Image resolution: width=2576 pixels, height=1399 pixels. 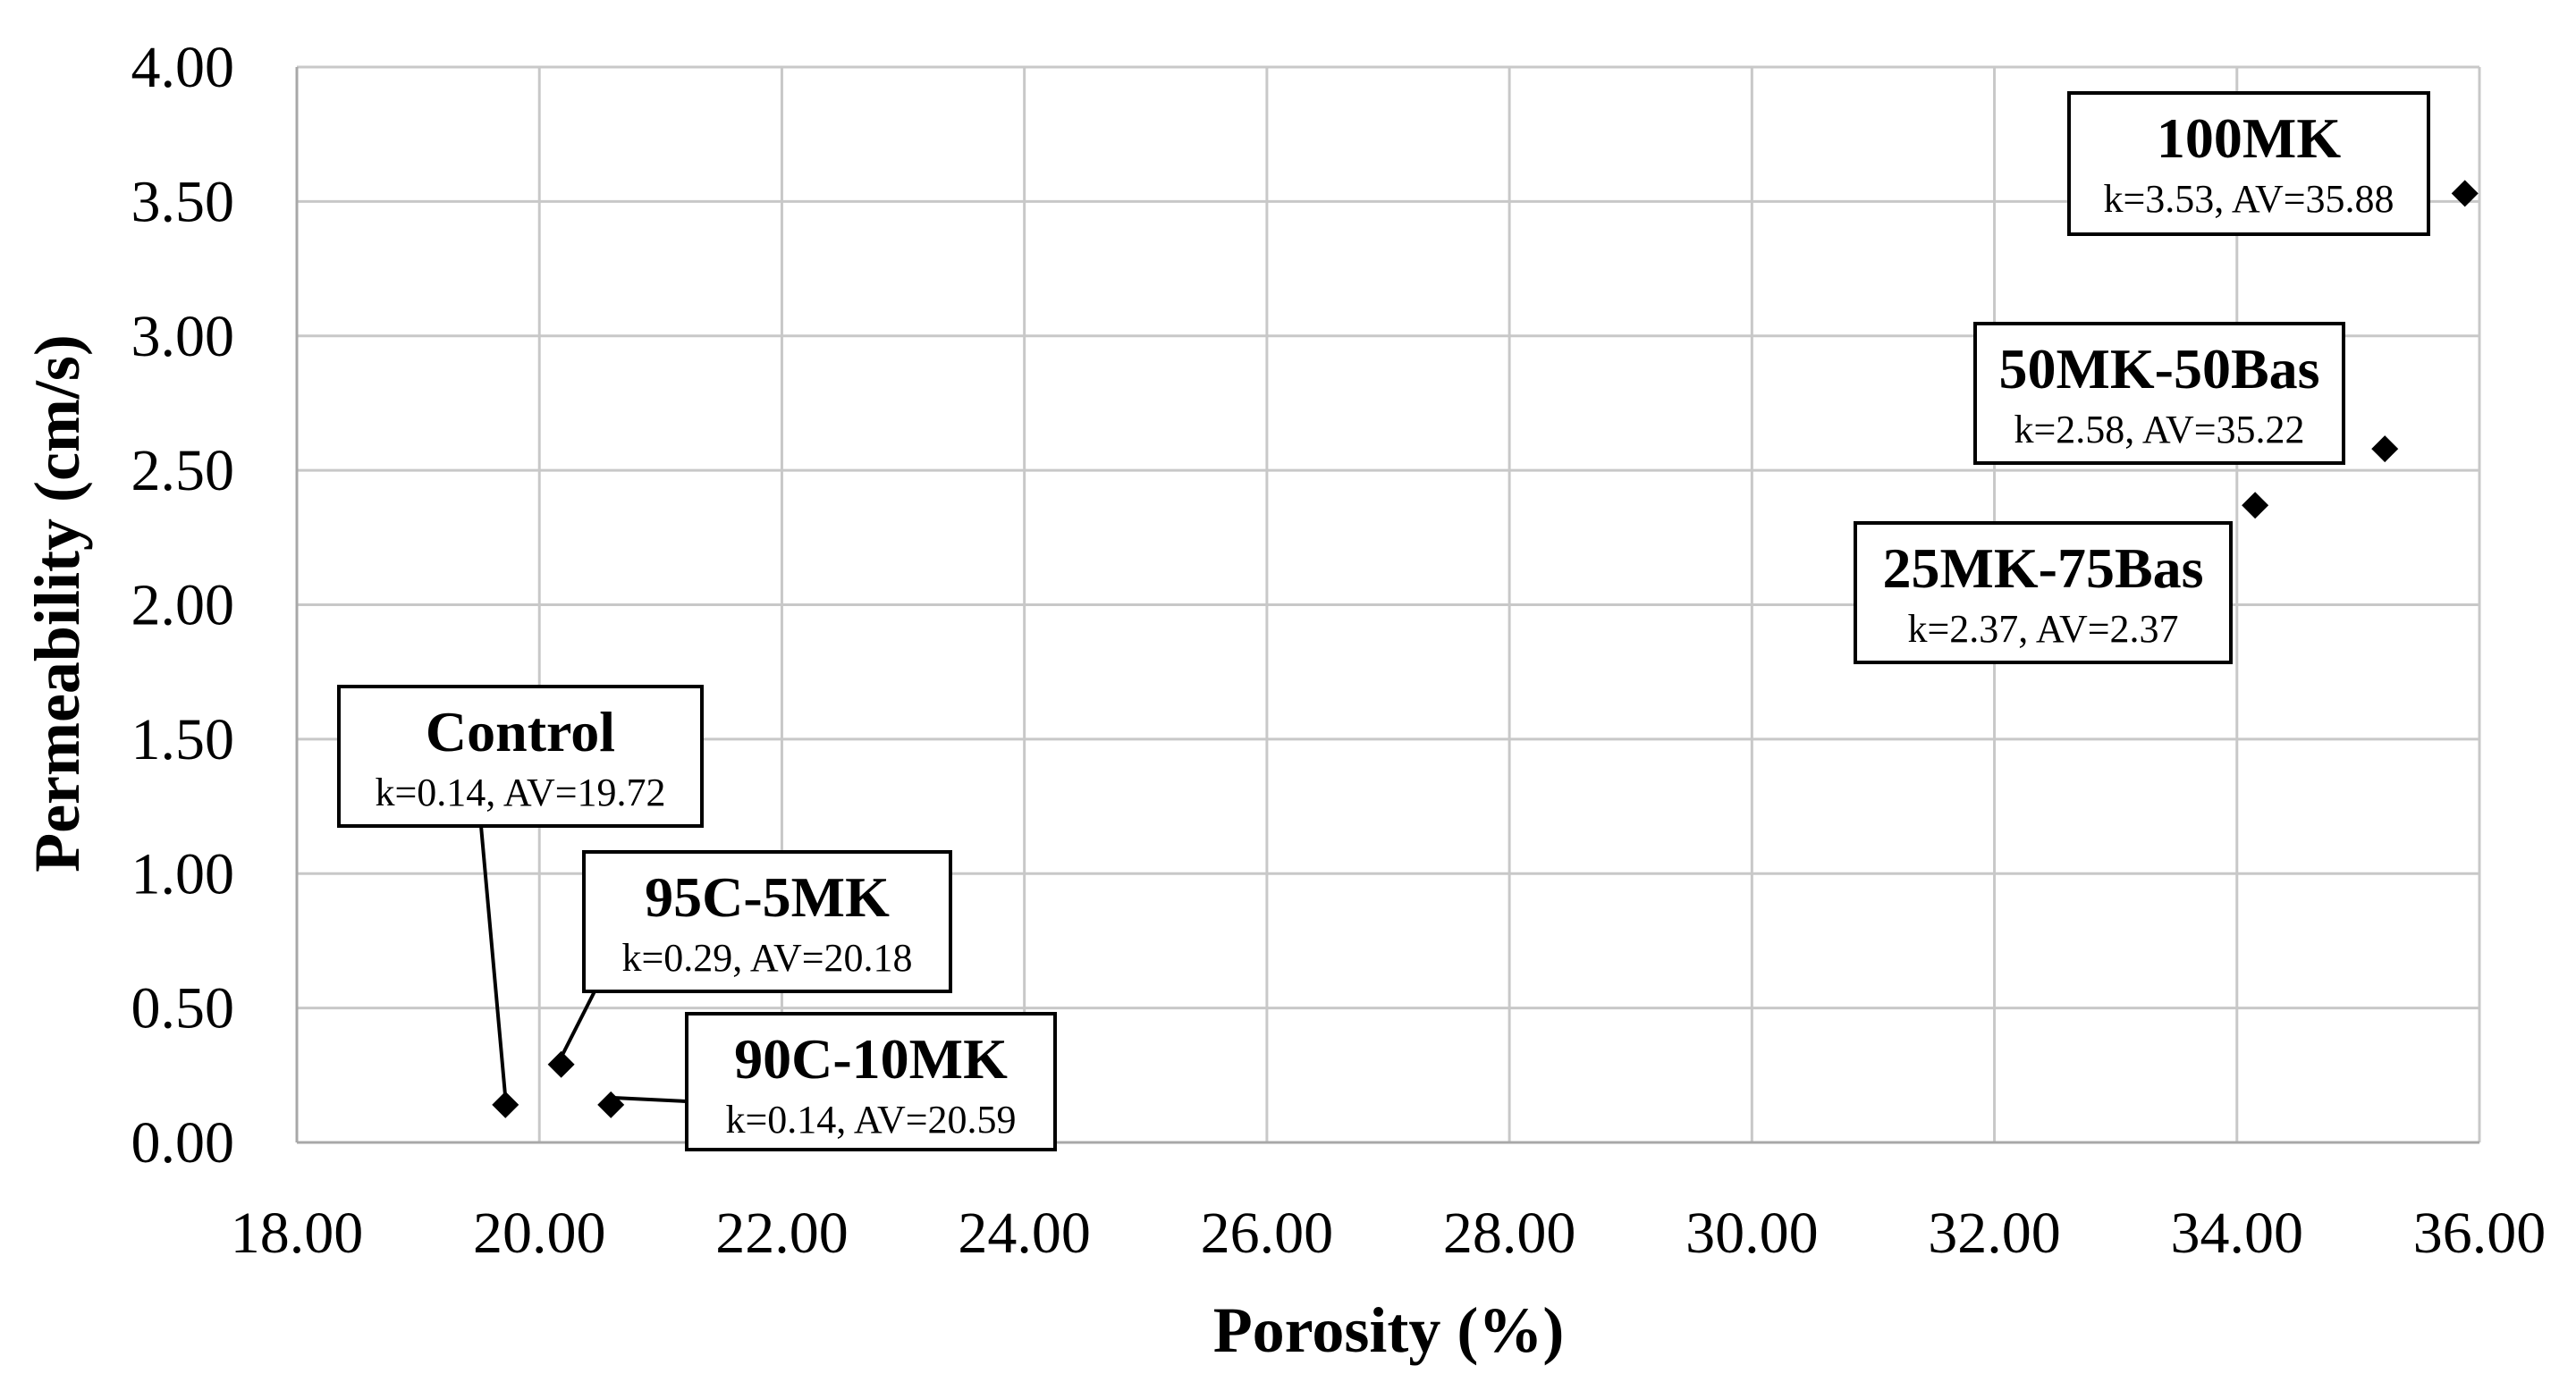 What do you see at coordinates (1389, 1330) in the screenshot?
I see `x-axis-title: Porosity (%)` at bounding box center [1389, 1330].